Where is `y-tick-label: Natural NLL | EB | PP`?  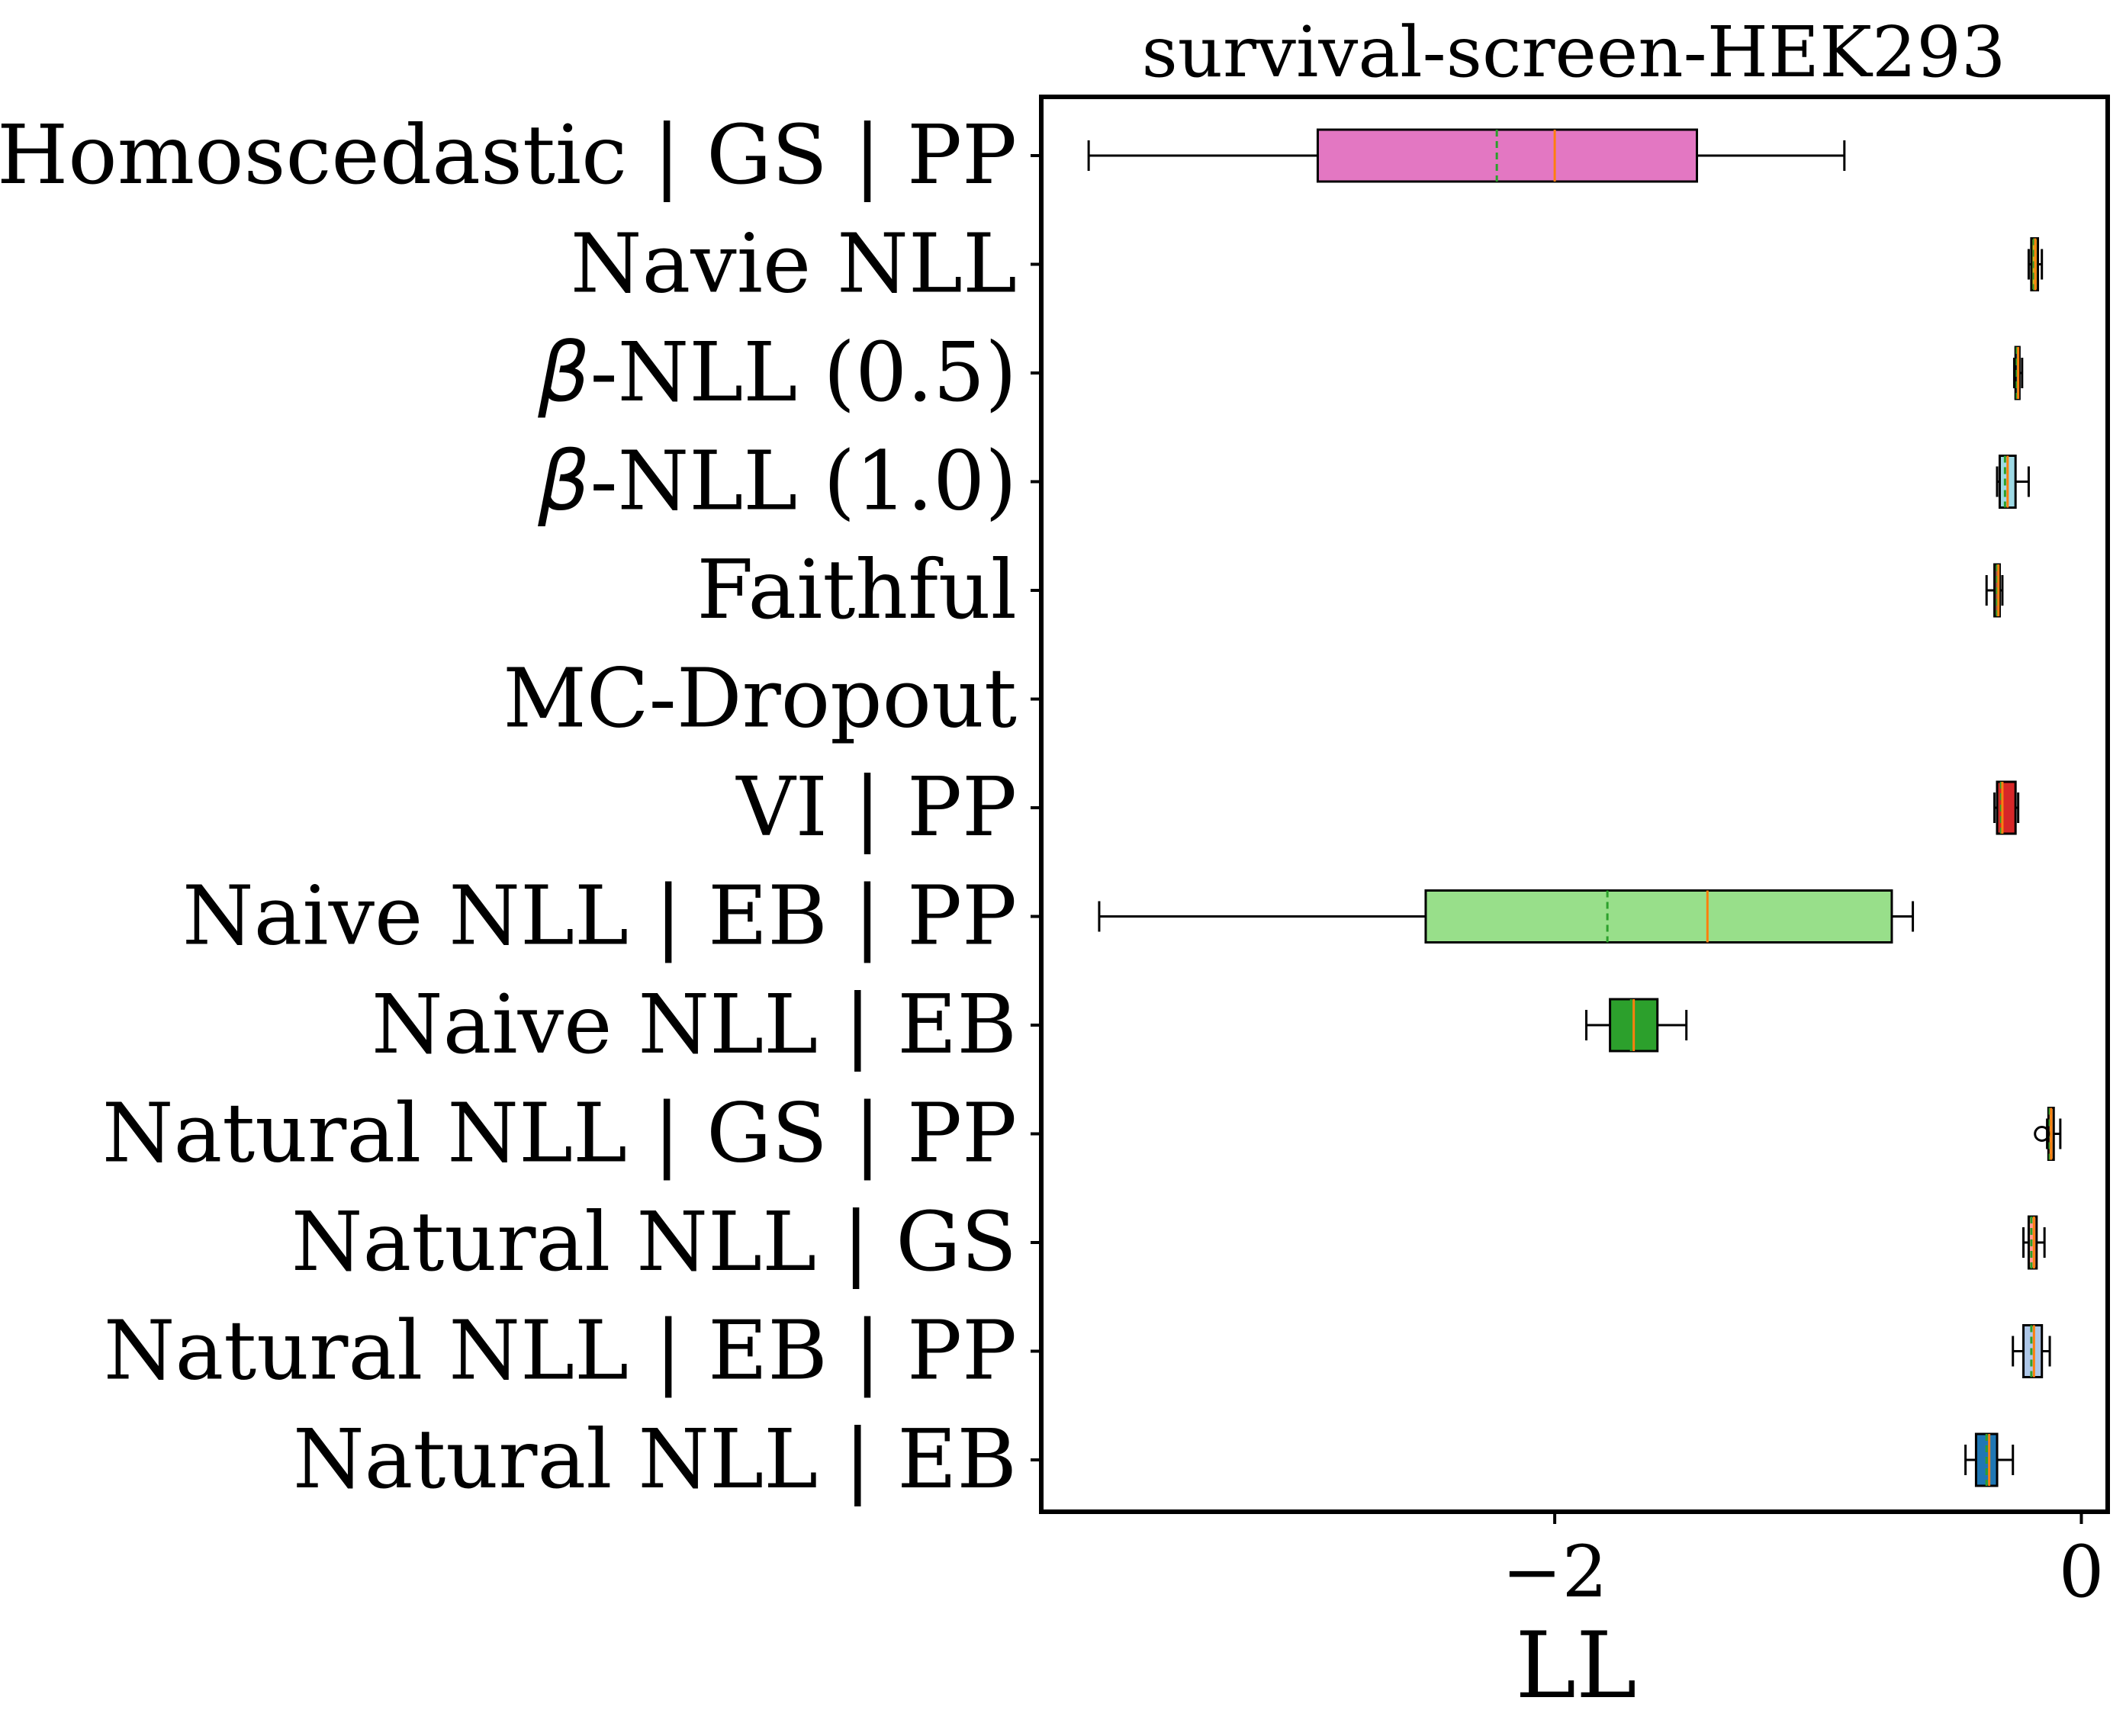 y-tick-label: Natural NLL | EB | PP is located at coordinates (560, 1351).